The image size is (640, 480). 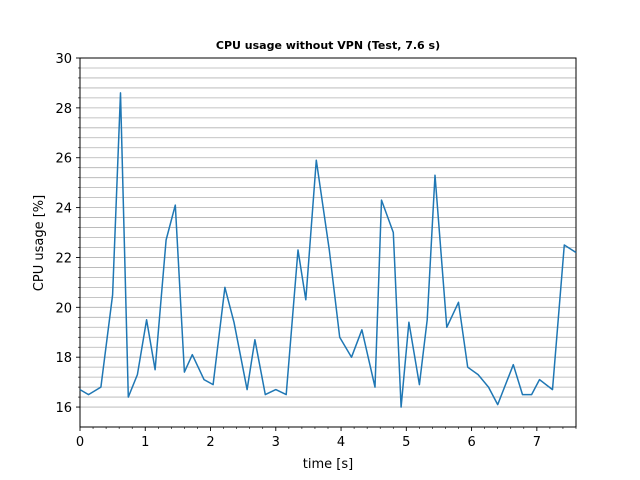 What do you see at coordinates (63, 59) in the screenshot?
I see `y-tick-label: 30` at bounding box center [63, 59].